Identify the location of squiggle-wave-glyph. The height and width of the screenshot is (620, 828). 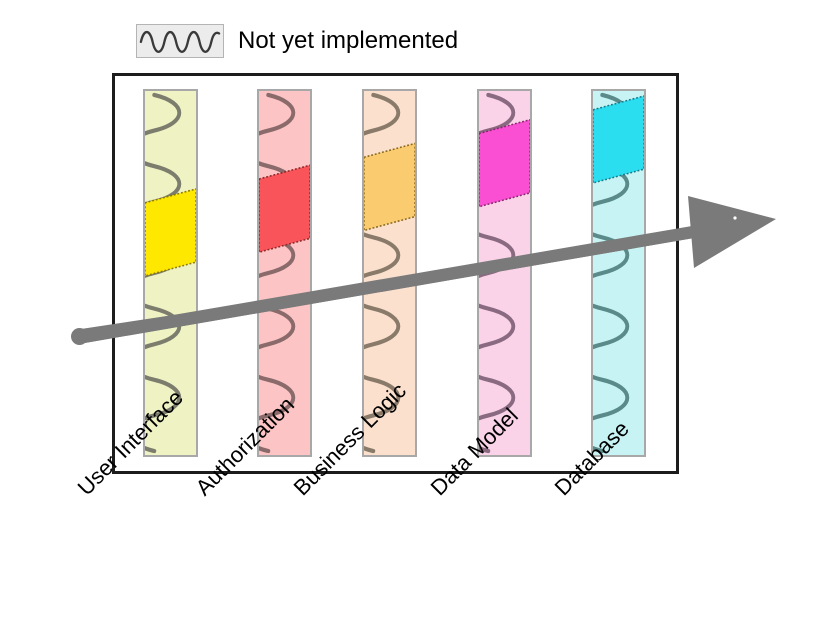
(180, 41).